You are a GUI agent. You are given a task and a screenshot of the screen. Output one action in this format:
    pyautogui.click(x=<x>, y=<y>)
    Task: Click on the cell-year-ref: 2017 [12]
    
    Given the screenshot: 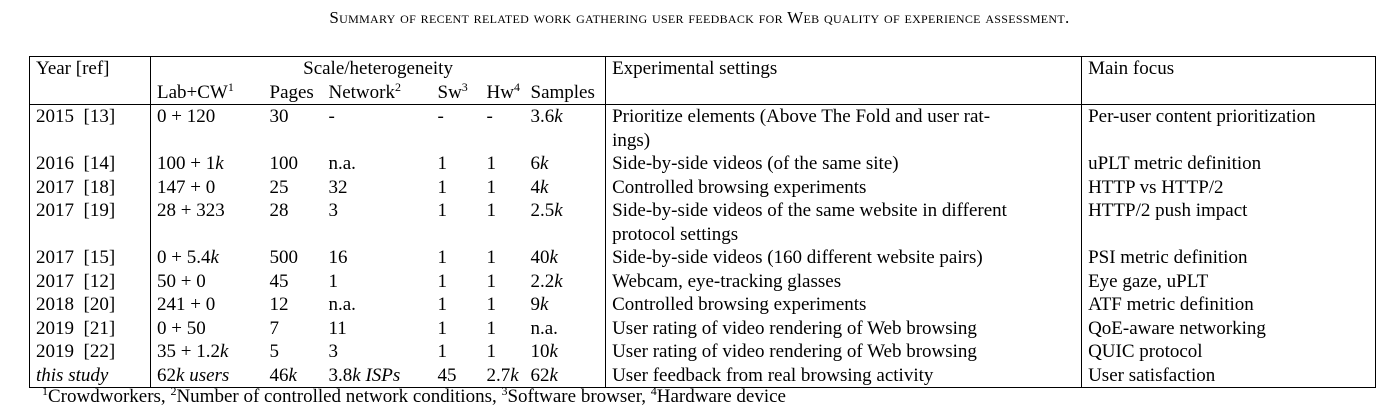 What is the action you would take?
    pyautogui.click(x=90, y=281)
    